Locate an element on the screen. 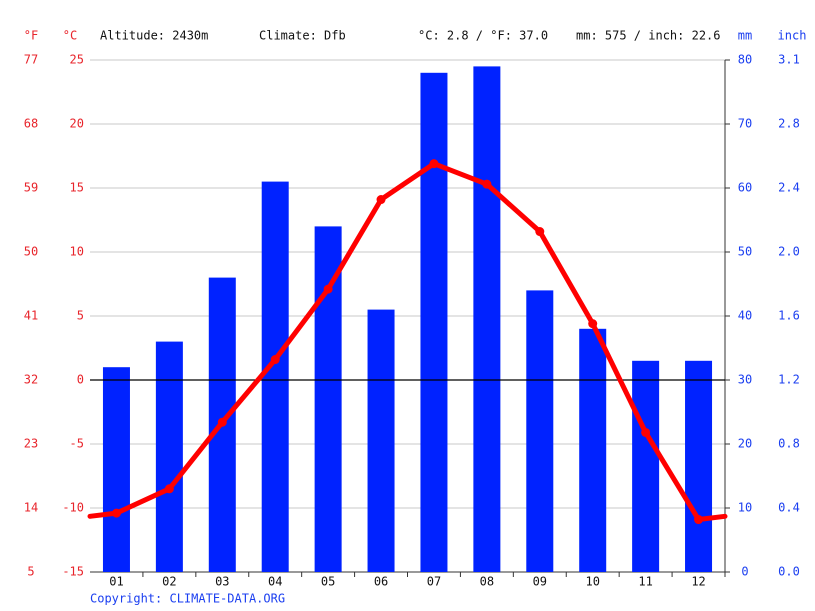 This screenshot has width=815, height=611. inch-tick-label: 2.4 is located at coordinates (789, 188).